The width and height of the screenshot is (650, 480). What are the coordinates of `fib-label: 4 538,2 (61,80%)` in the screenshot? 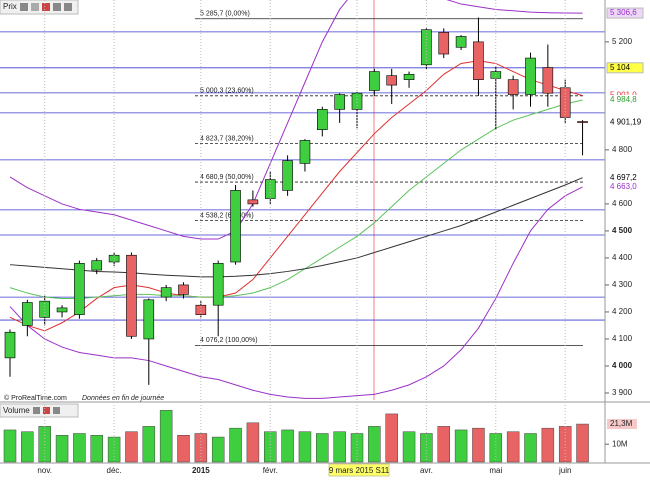 It's located at (227, 215).